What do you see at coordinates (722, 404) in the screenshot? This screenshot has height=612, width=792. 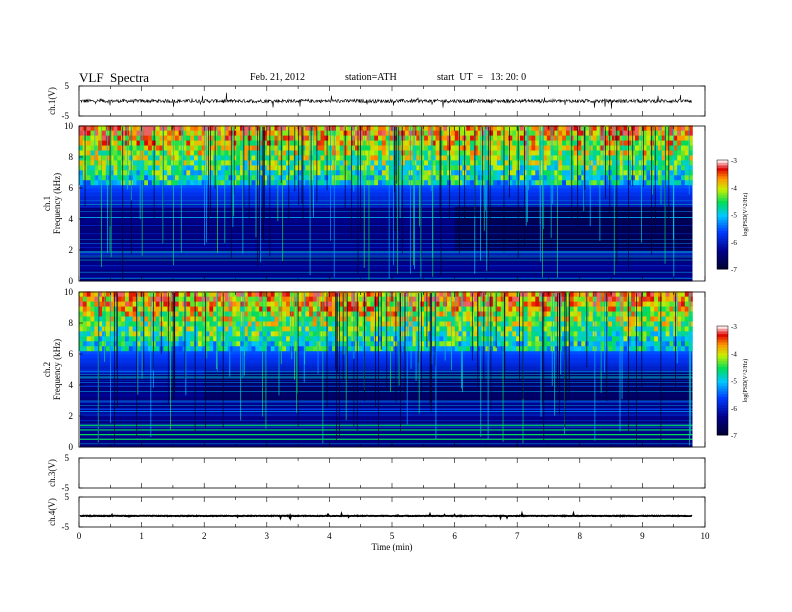 I see `ch2-colorbar-cell` at bounding box center [722, 404].